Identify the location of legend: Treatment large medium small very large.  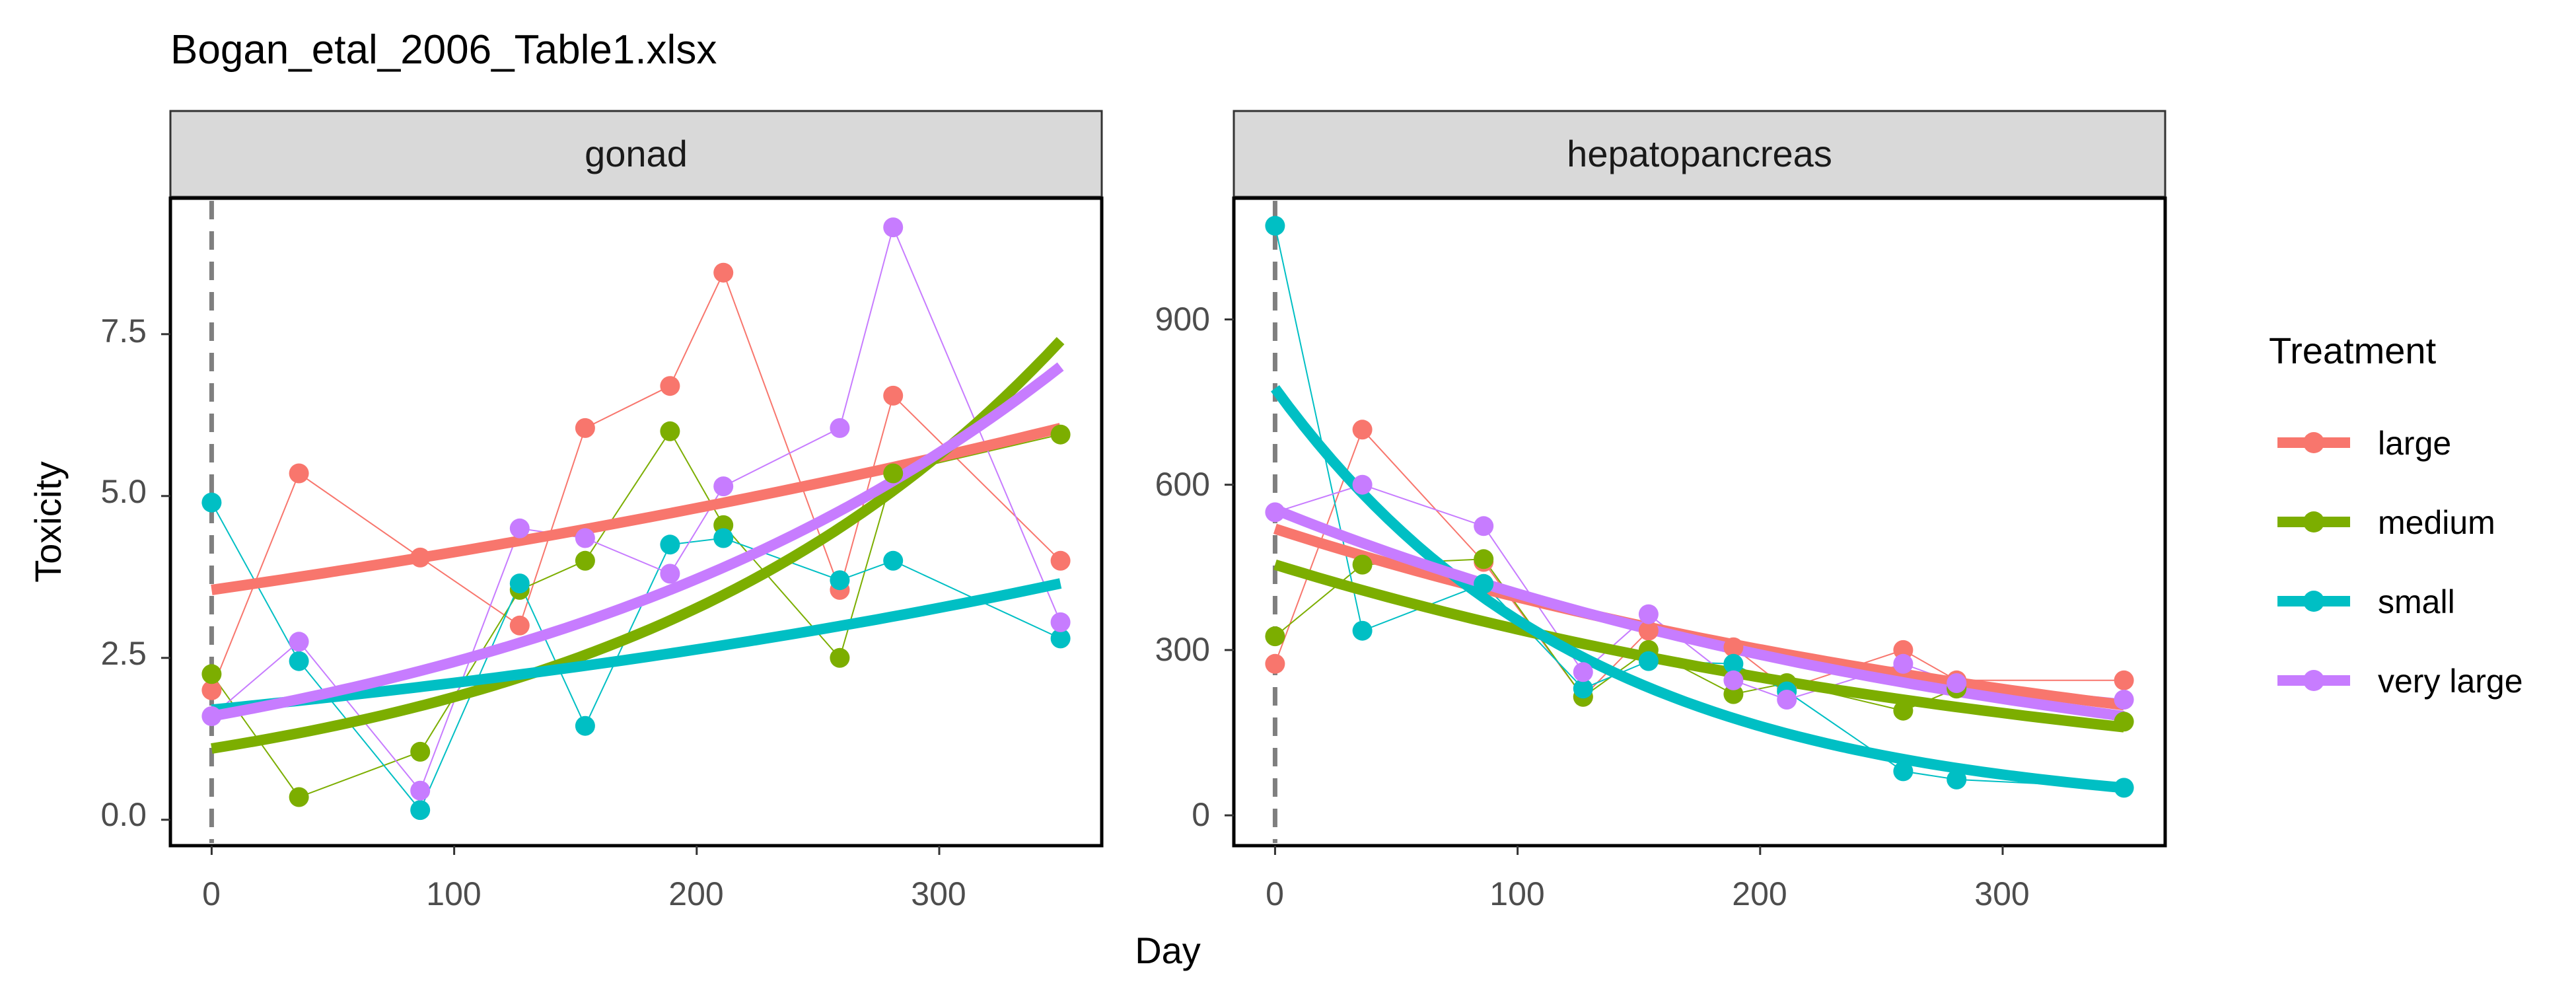
(2396, 515).